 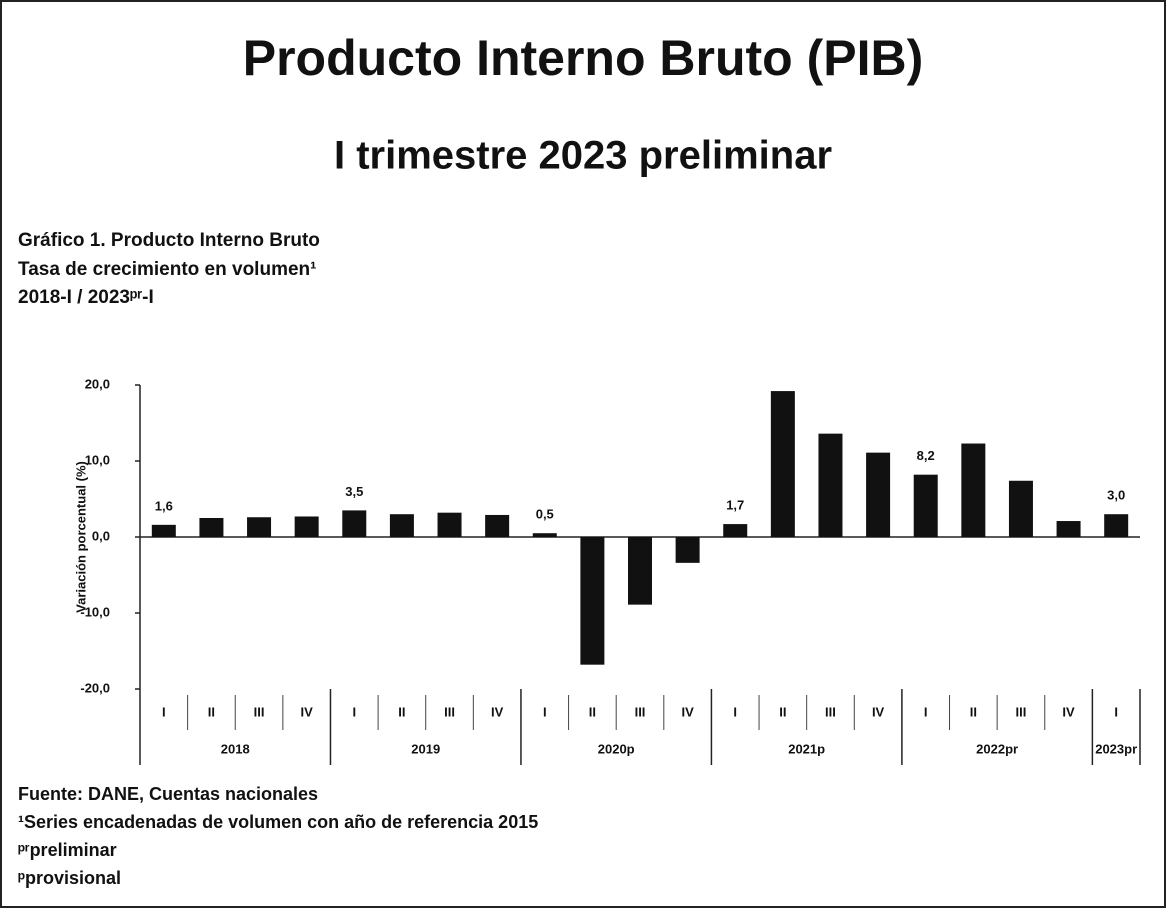 What do you see at coordinates (101, 535) in the screenshot?
I see `y-tick-label: 0,0` at bounding box center [101, 535].